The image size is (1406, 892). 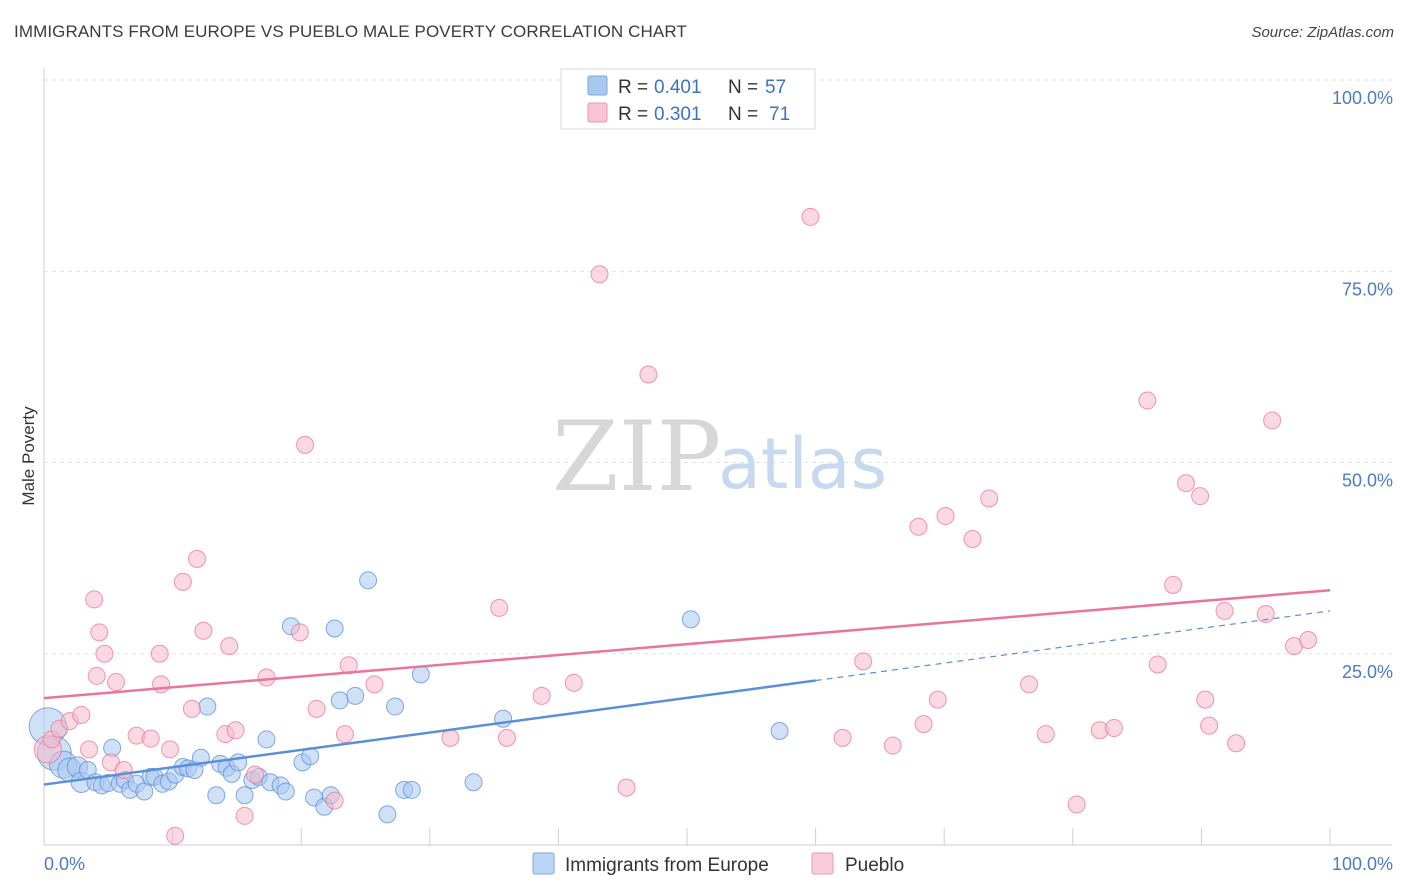 What do you see at coordinates (688, 99) in the screenshot?
I see `legend: R = 0.401 N = 57 R = 0.301 N = 71` at bounding box center [688, 99].